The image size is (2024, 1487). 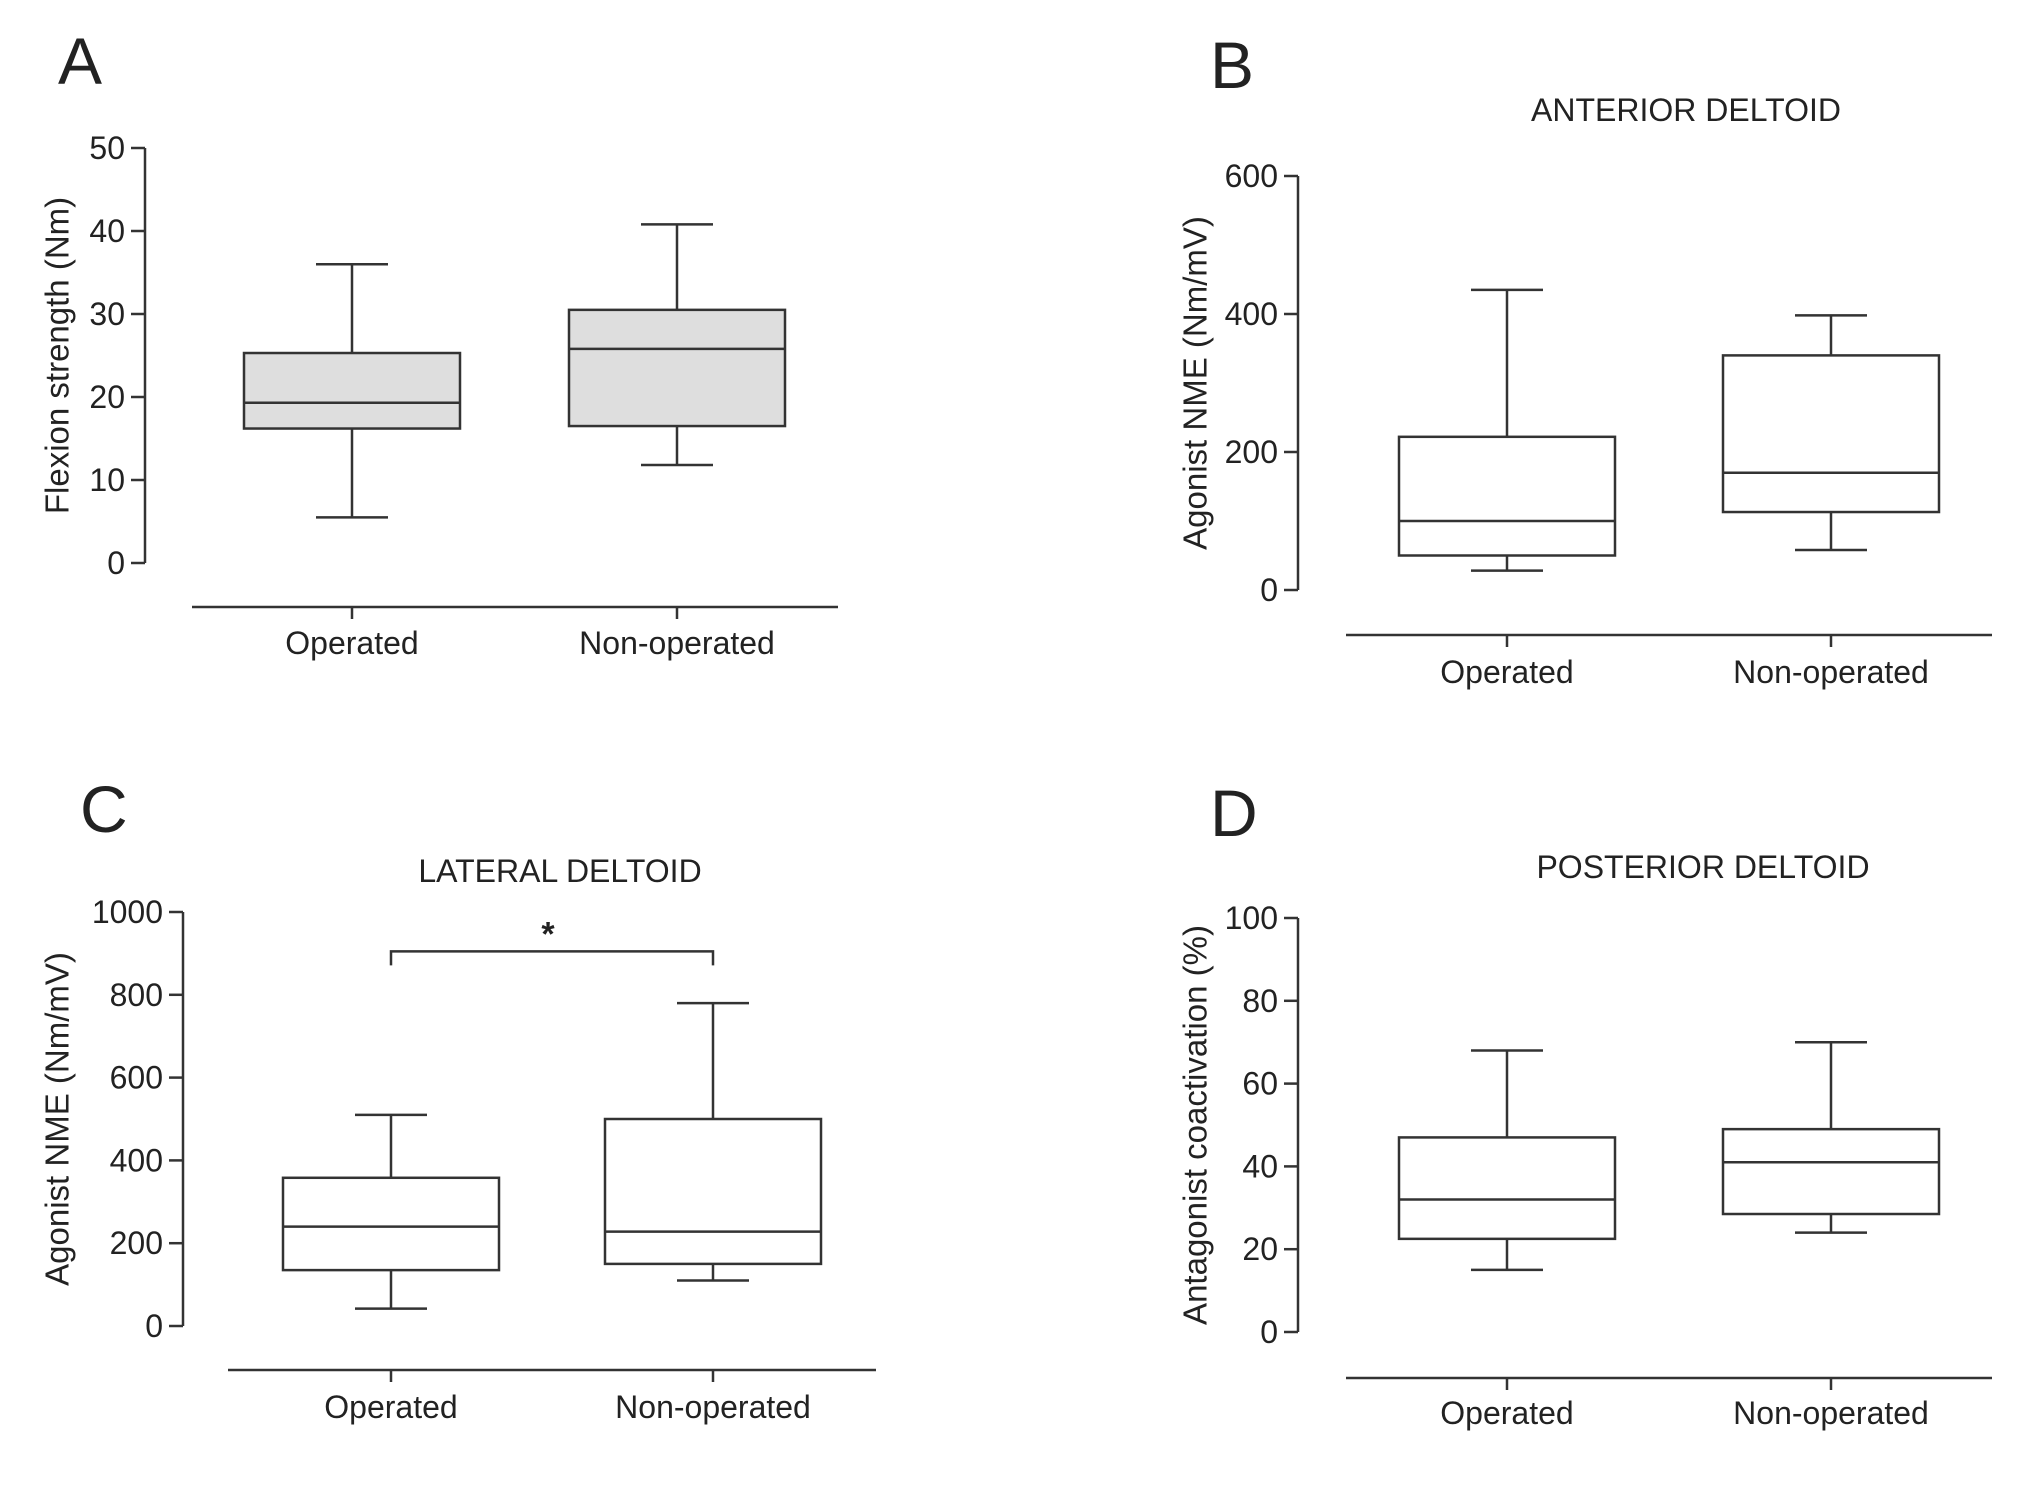 I want to click on y-axis-label: Antagonist coactivation (%), so click(x=1195, y=1125).